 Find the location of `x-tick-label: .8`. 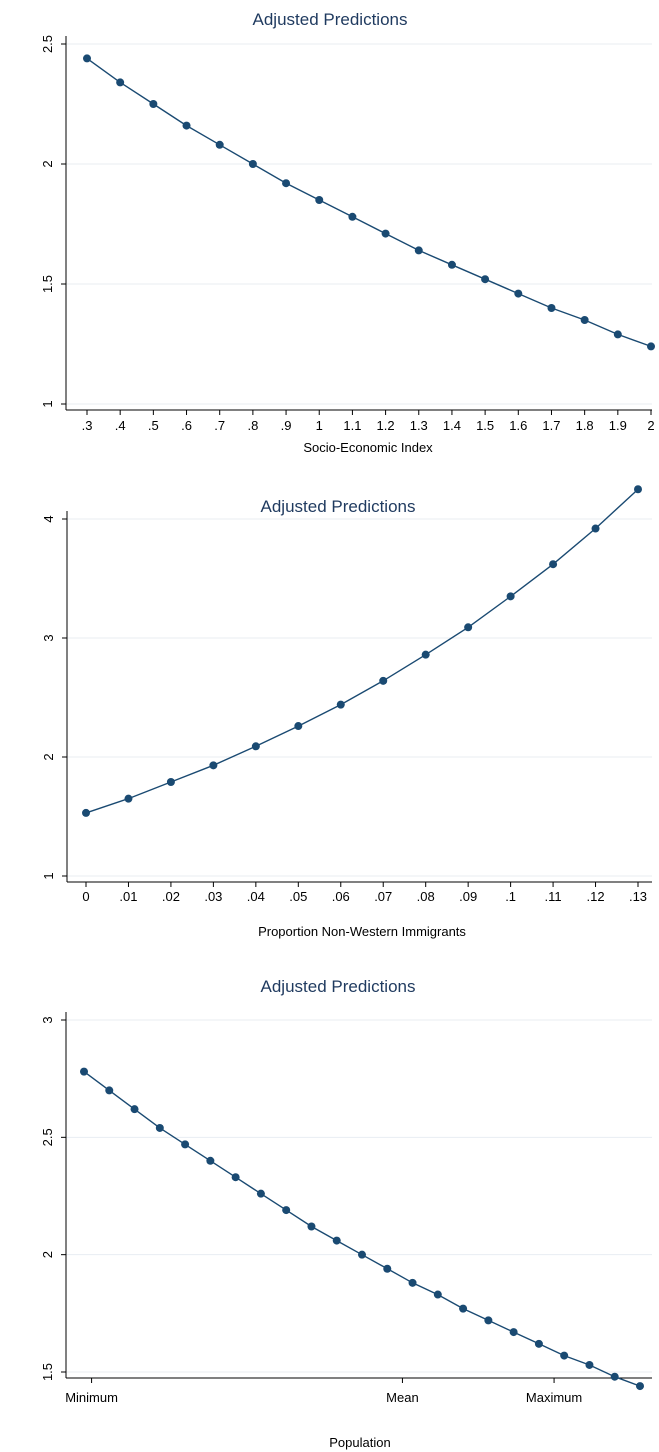

x-tick-label: .8 is located at coordinates (252, 425).